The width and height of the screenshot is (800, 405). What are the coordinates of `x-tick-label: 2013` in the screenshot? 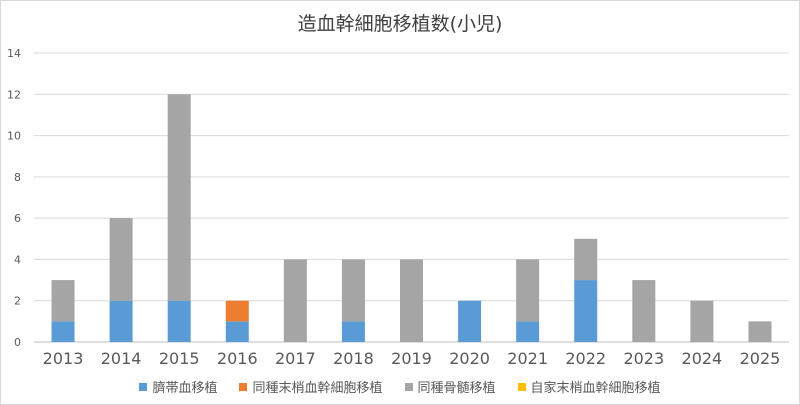 It's located at (63, 358).